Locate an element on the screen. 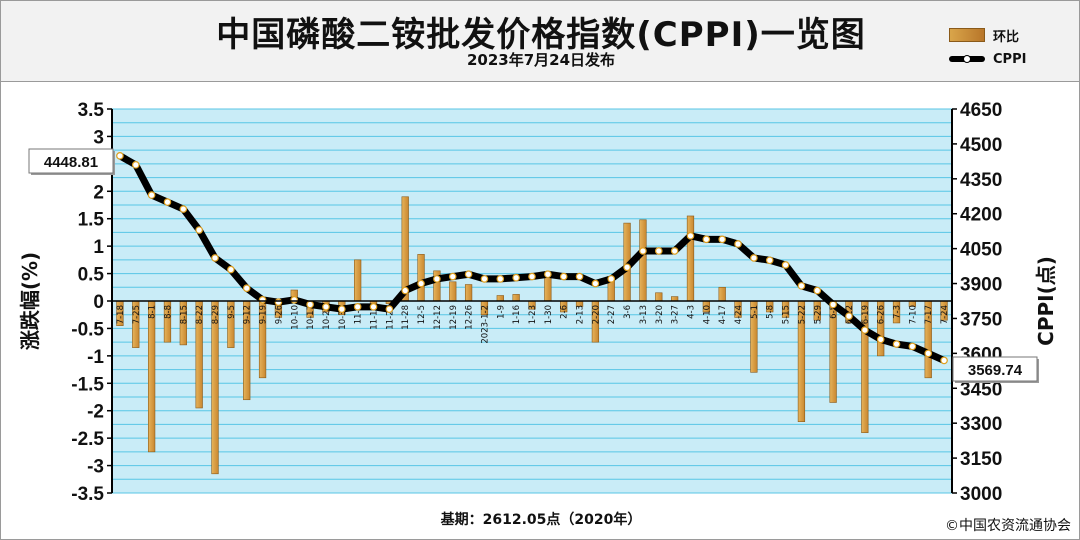 This screenshot has width=1080, height=540. x-tick-label: 1-9 is located at coordinates (501, 312).